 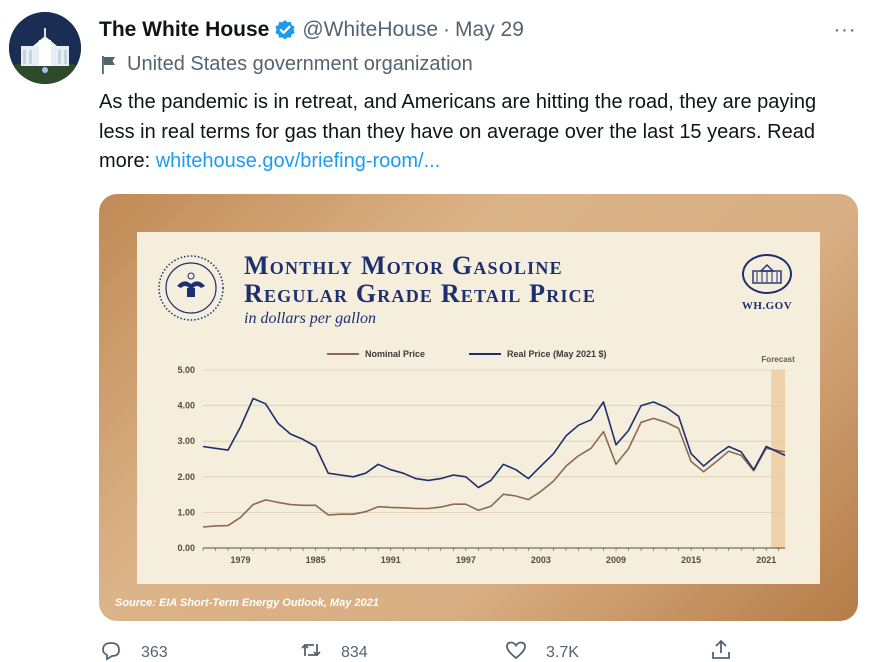 What do you see at coordinates (186, 548) in the screenshot?
I see `y-tick-label: 0.00` at bounding box center [186, 548].